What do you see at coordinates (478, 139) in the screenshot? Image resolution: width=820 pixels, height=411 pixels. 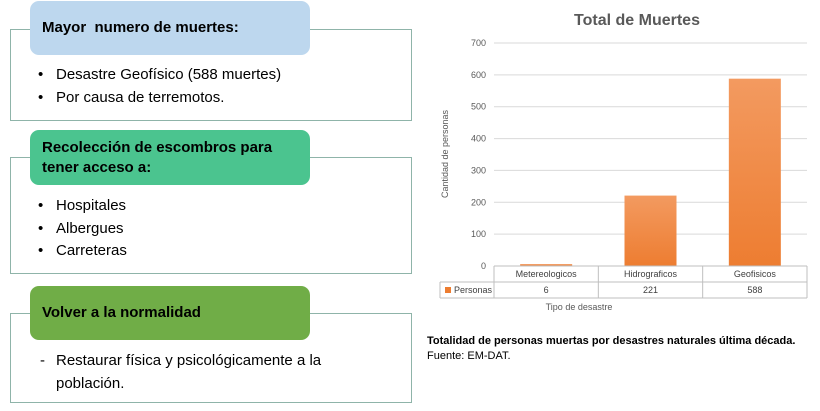 I see `y-tick-label: 400` at bounding box center [478, 139].